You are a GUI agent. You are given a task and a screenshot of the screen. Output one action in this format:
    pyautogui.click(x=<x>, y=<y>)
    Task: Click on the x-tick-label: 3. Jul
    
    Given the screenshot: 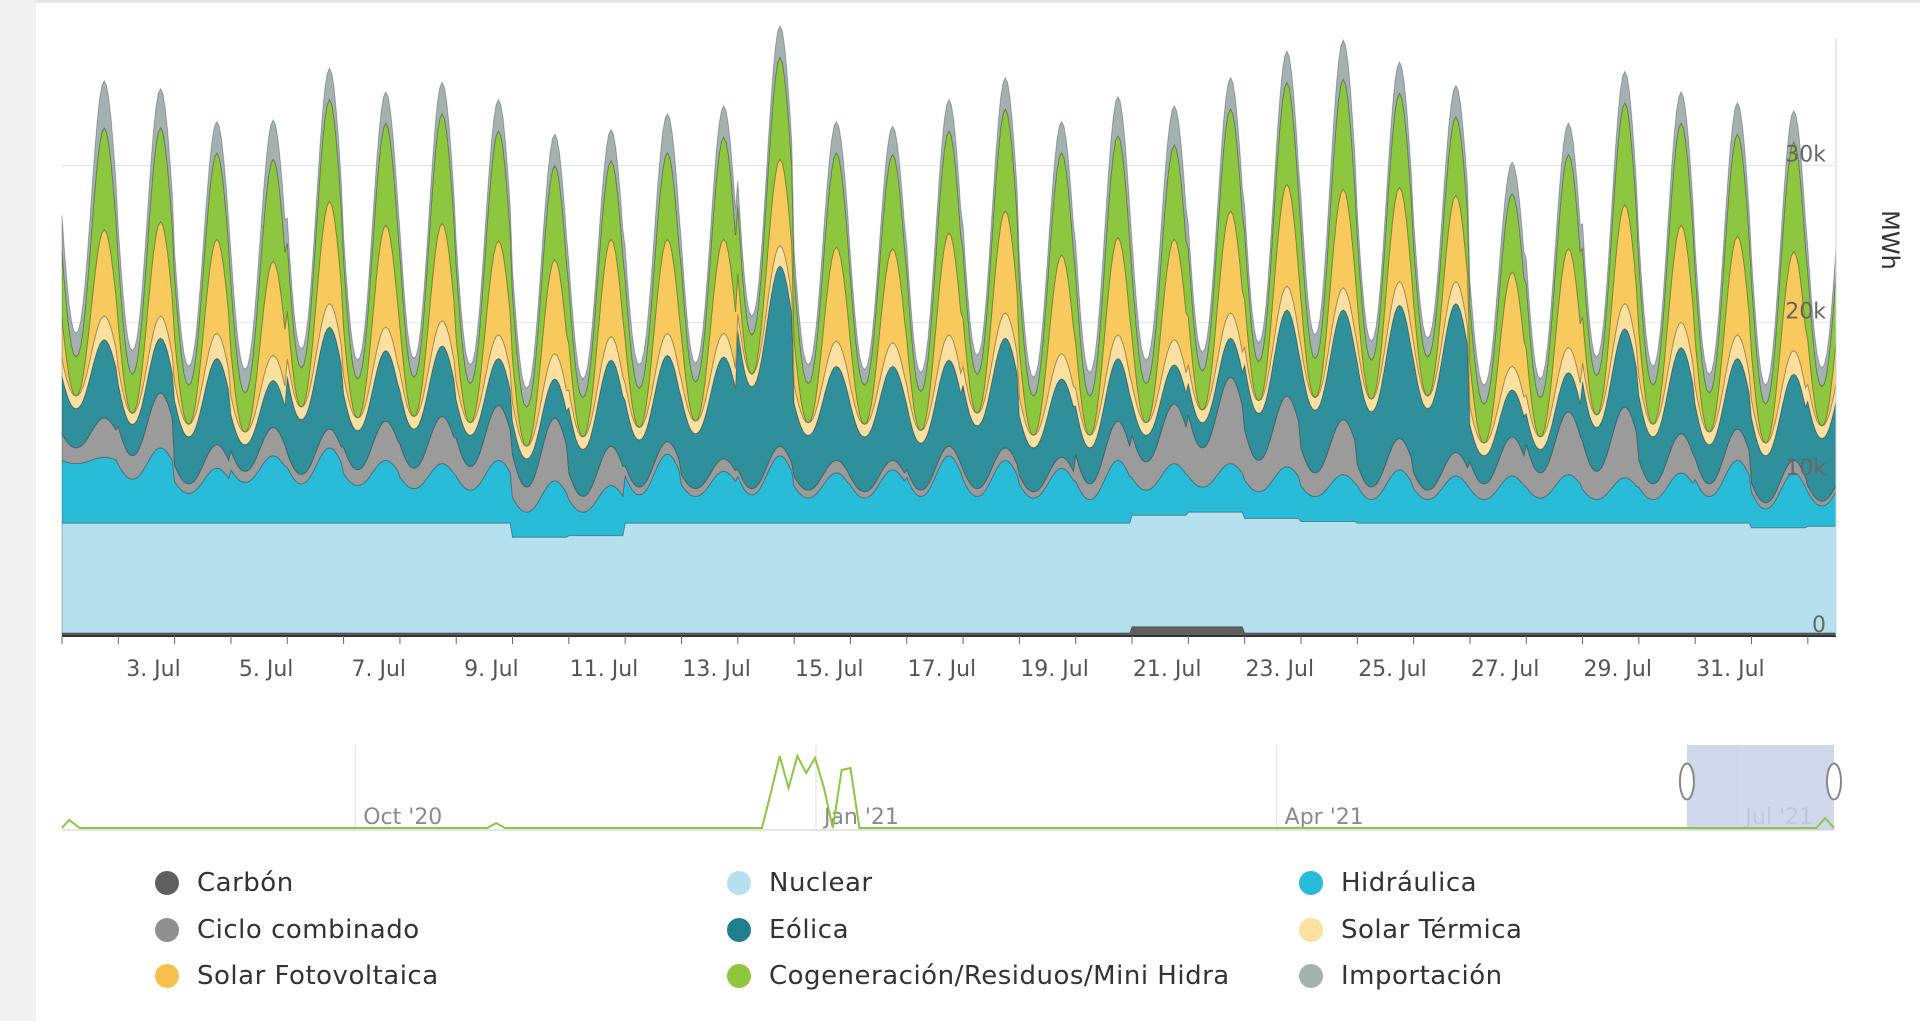 What is the action you would take?
    pyautogui.click(x=153, y=669)
    